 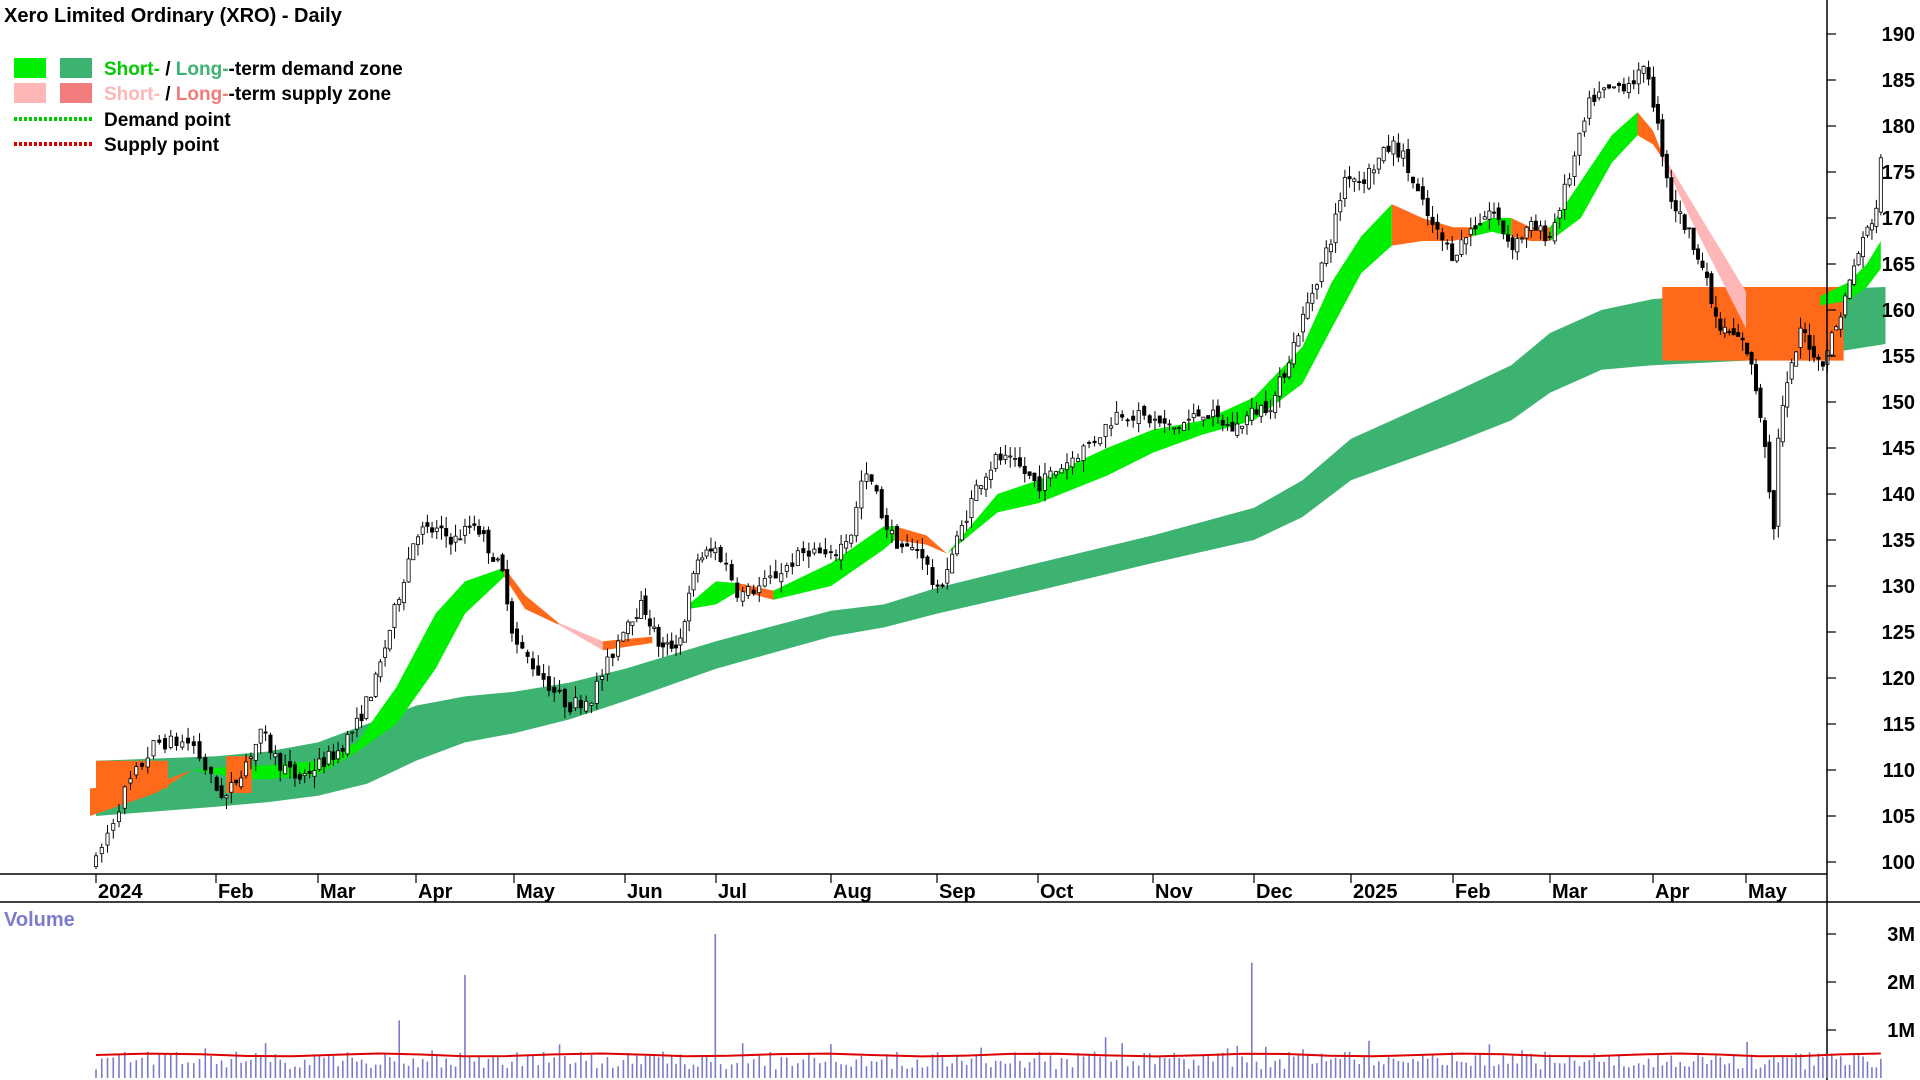 What do you see at coordinates (1901, 935) in the screenshot?
I see `volume-tick-label: 3M` at bounding box center [1901, 935].